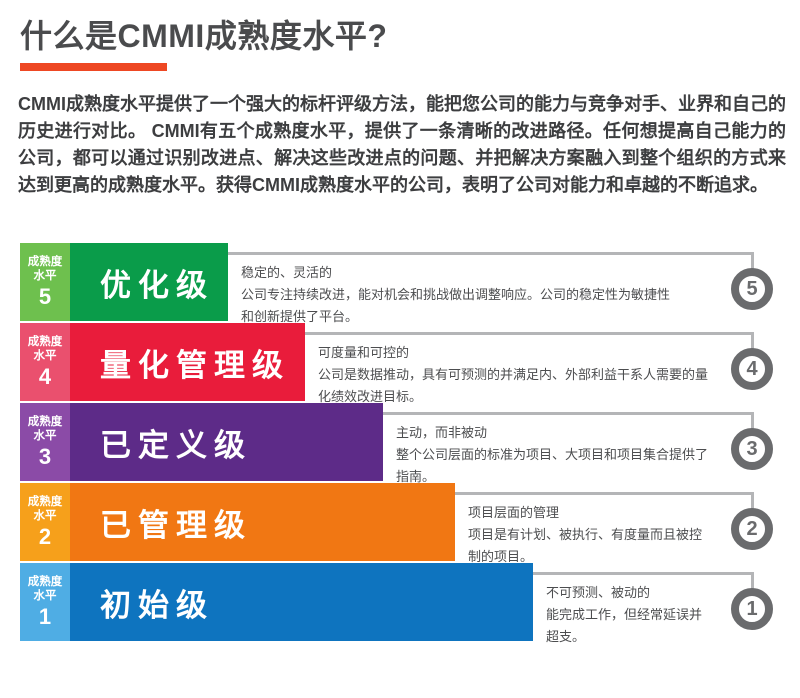  I want to click on maturity-row-level-1: 成熟度 水平 1 初始级 不可预测、被动的 能完成工作，但经常延误并 超支。 1, so click(410, 603).